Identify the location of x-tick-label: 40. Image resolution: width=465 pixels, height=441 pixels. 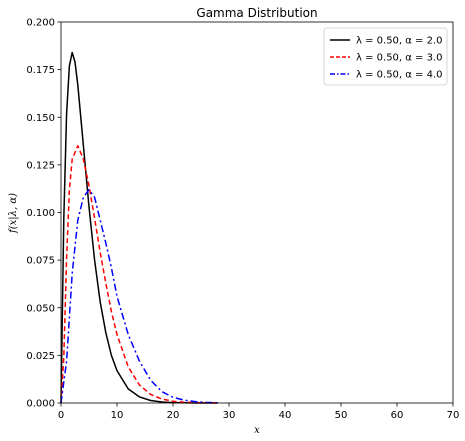
(285, 415).